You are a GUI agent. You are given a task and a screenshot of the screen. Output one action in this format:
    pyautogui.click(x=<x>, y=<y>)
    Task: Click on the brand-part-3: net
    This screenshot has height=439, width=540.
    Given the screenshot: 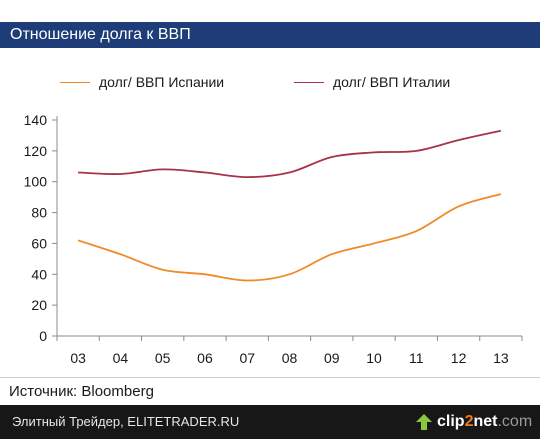 What is the action you would take?
    pyautogui.click(x=485, y=421)
    